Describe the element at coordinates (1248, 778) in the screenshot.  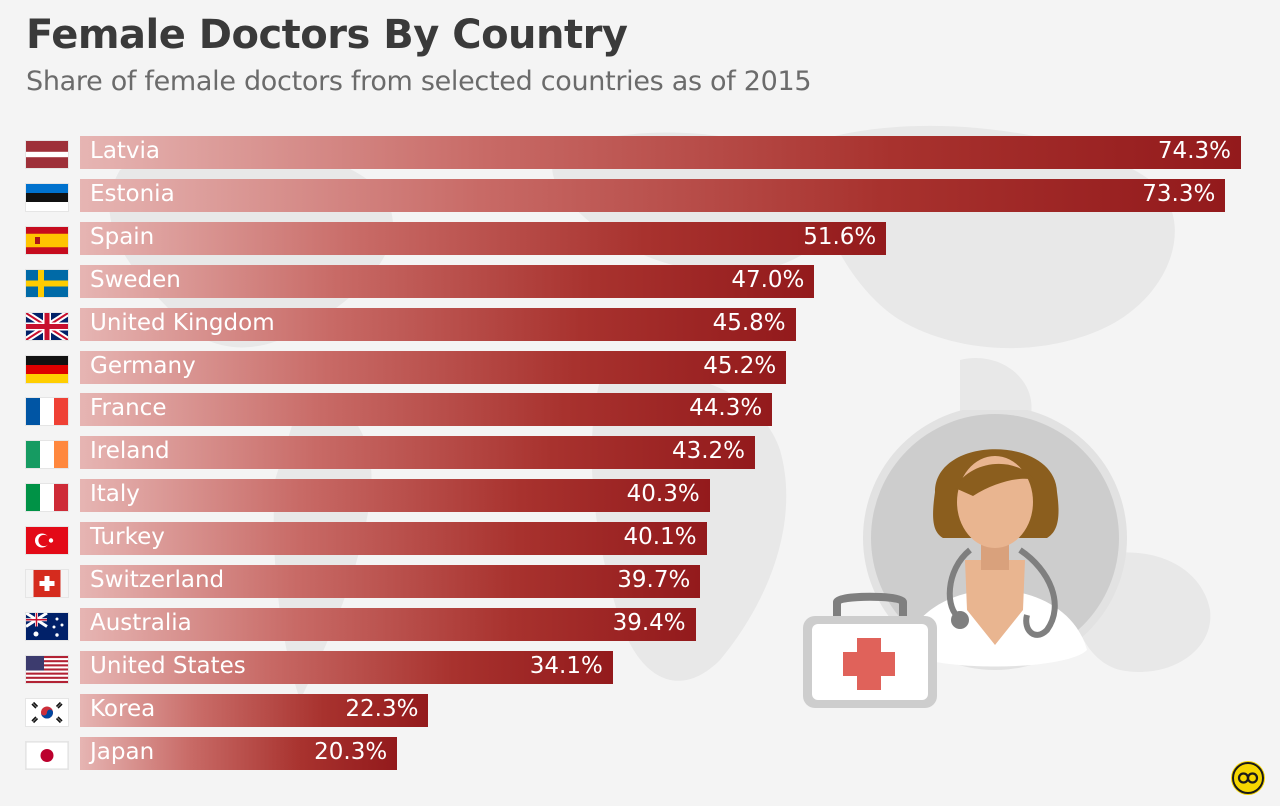
I see `statista-logo-icon` at that location.